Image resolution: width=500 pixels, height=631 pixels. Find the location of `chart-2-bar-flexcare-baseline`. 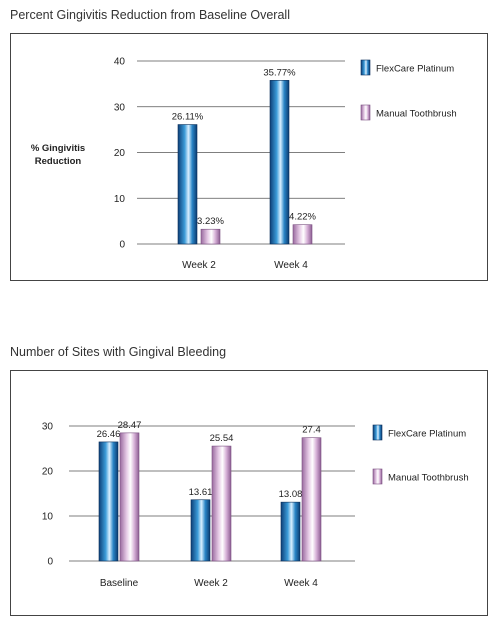

chart-2-bar-flexcare-baseline is located at coordinates (108, 501).